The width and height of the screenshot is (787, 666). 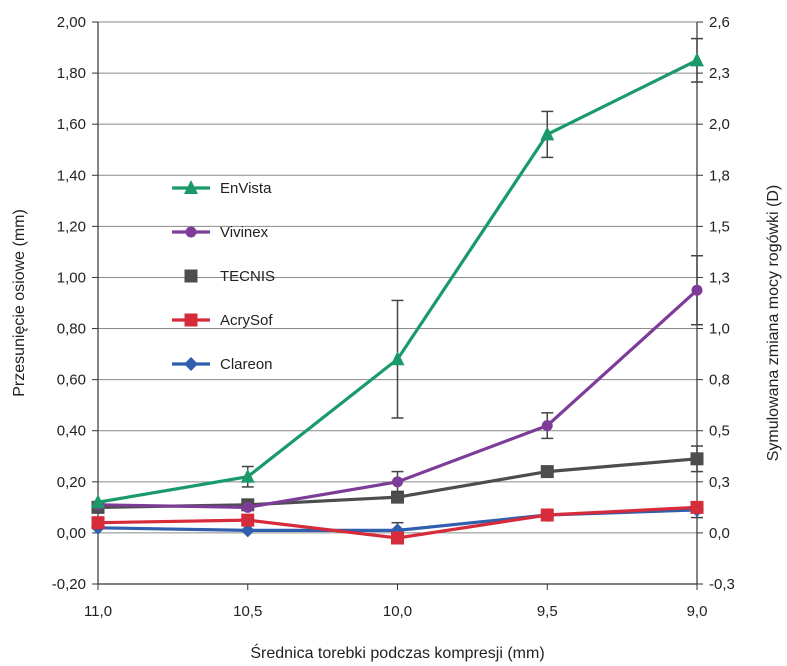 What do you see at coordinates (71, 431) in the screenshot?
I see `y-tick-label: 0,40` at bounding box center [71, 431].